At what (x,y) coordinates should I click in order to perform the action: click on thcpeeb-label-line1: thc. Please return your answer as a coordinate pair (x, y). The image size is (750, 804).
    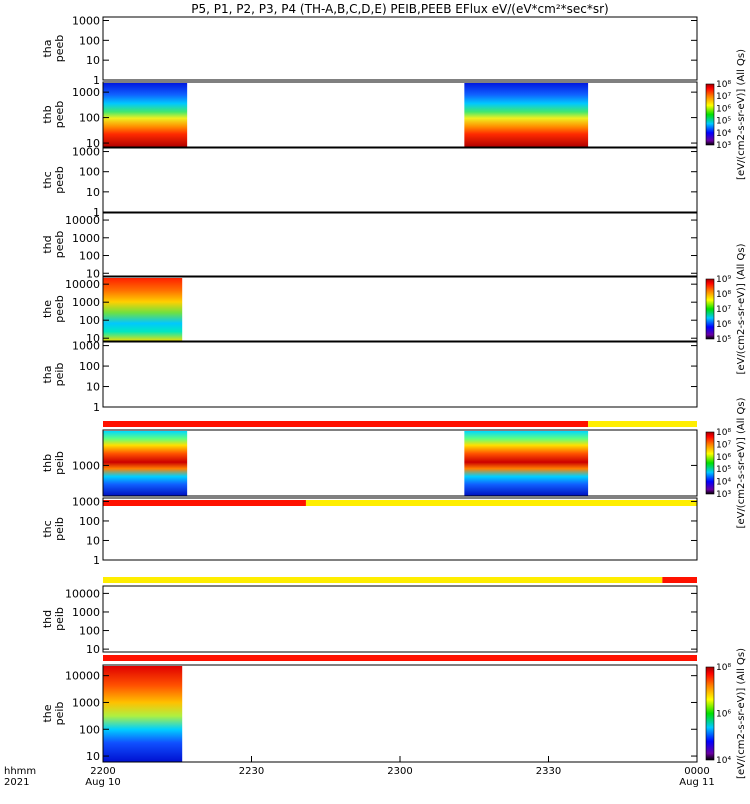
    Looking at the image, I should click on (47, 179).